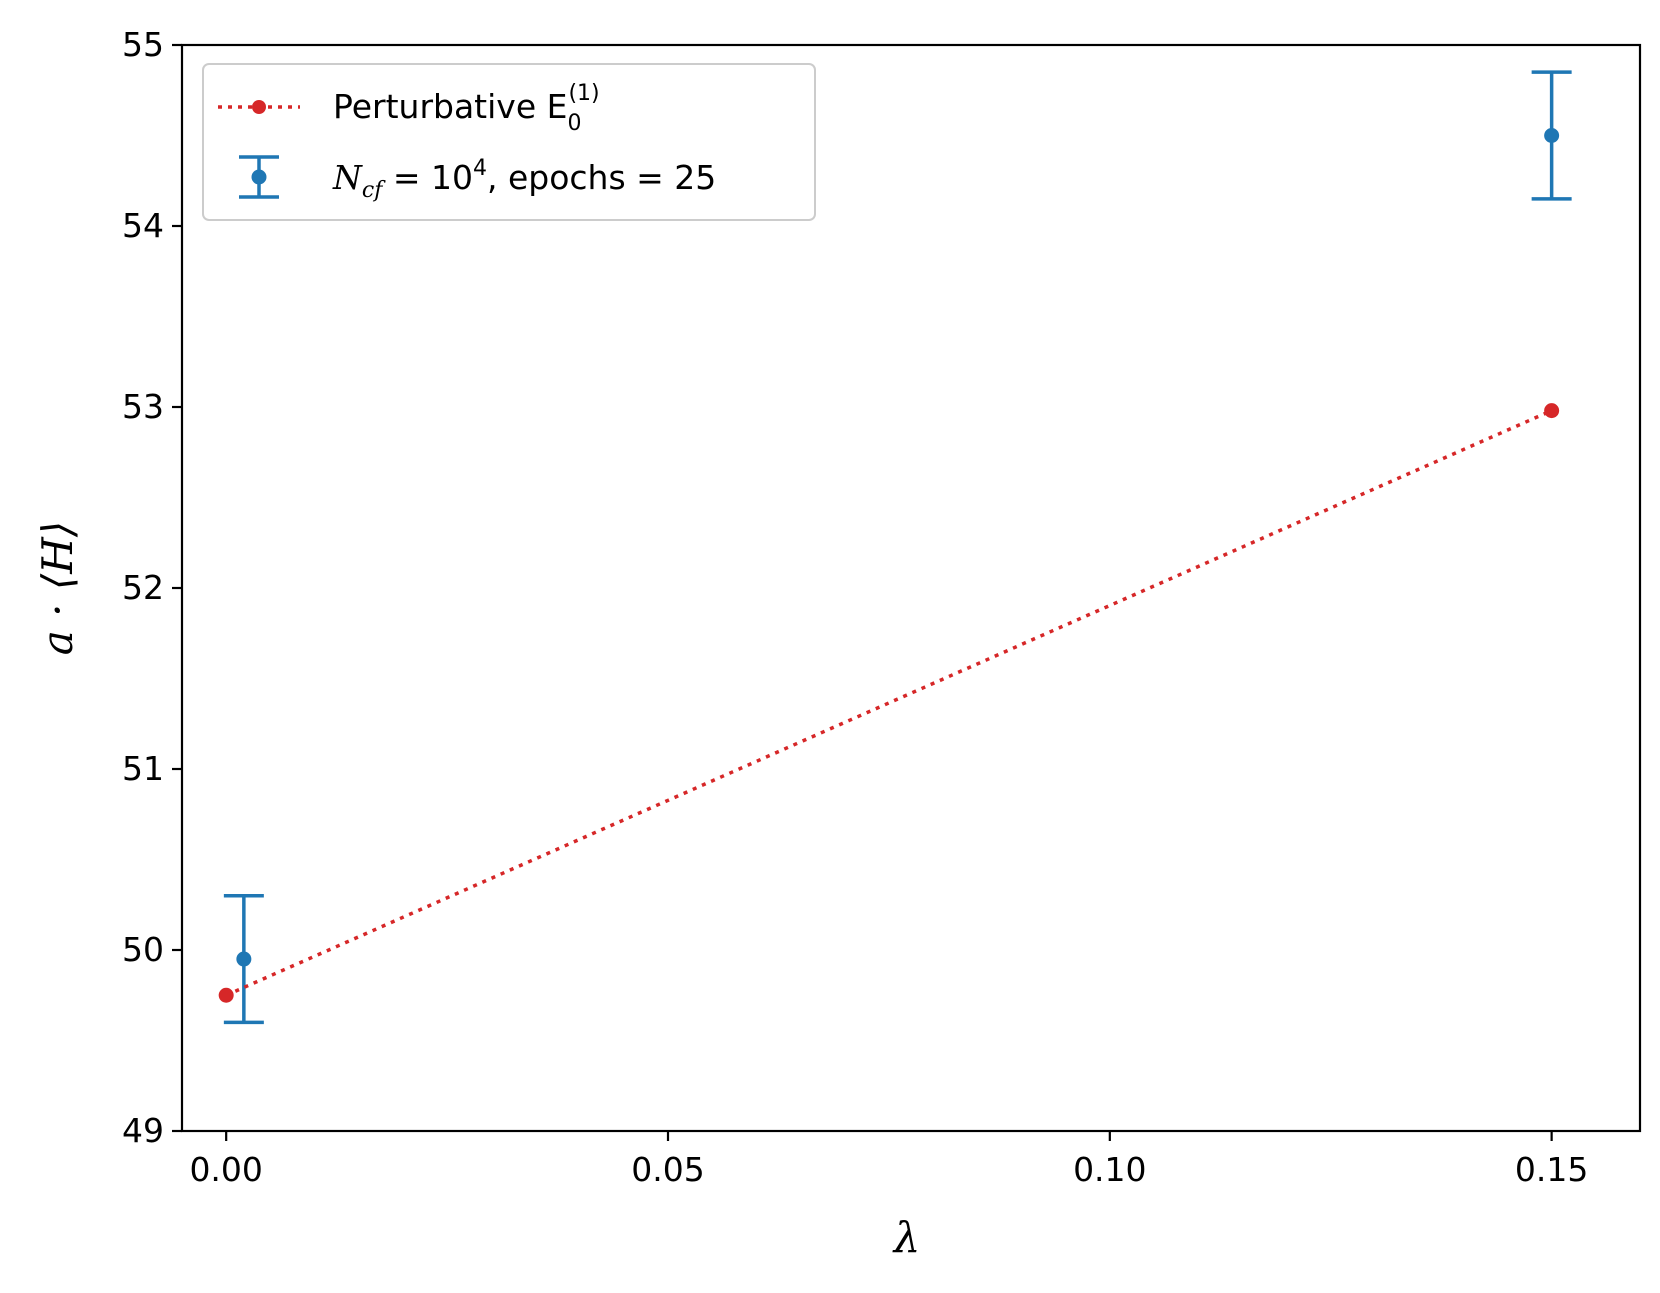 The height and width of the screenshot is (1293, 1660). I want to click on y-tick-label: 51, so click(143, 768).